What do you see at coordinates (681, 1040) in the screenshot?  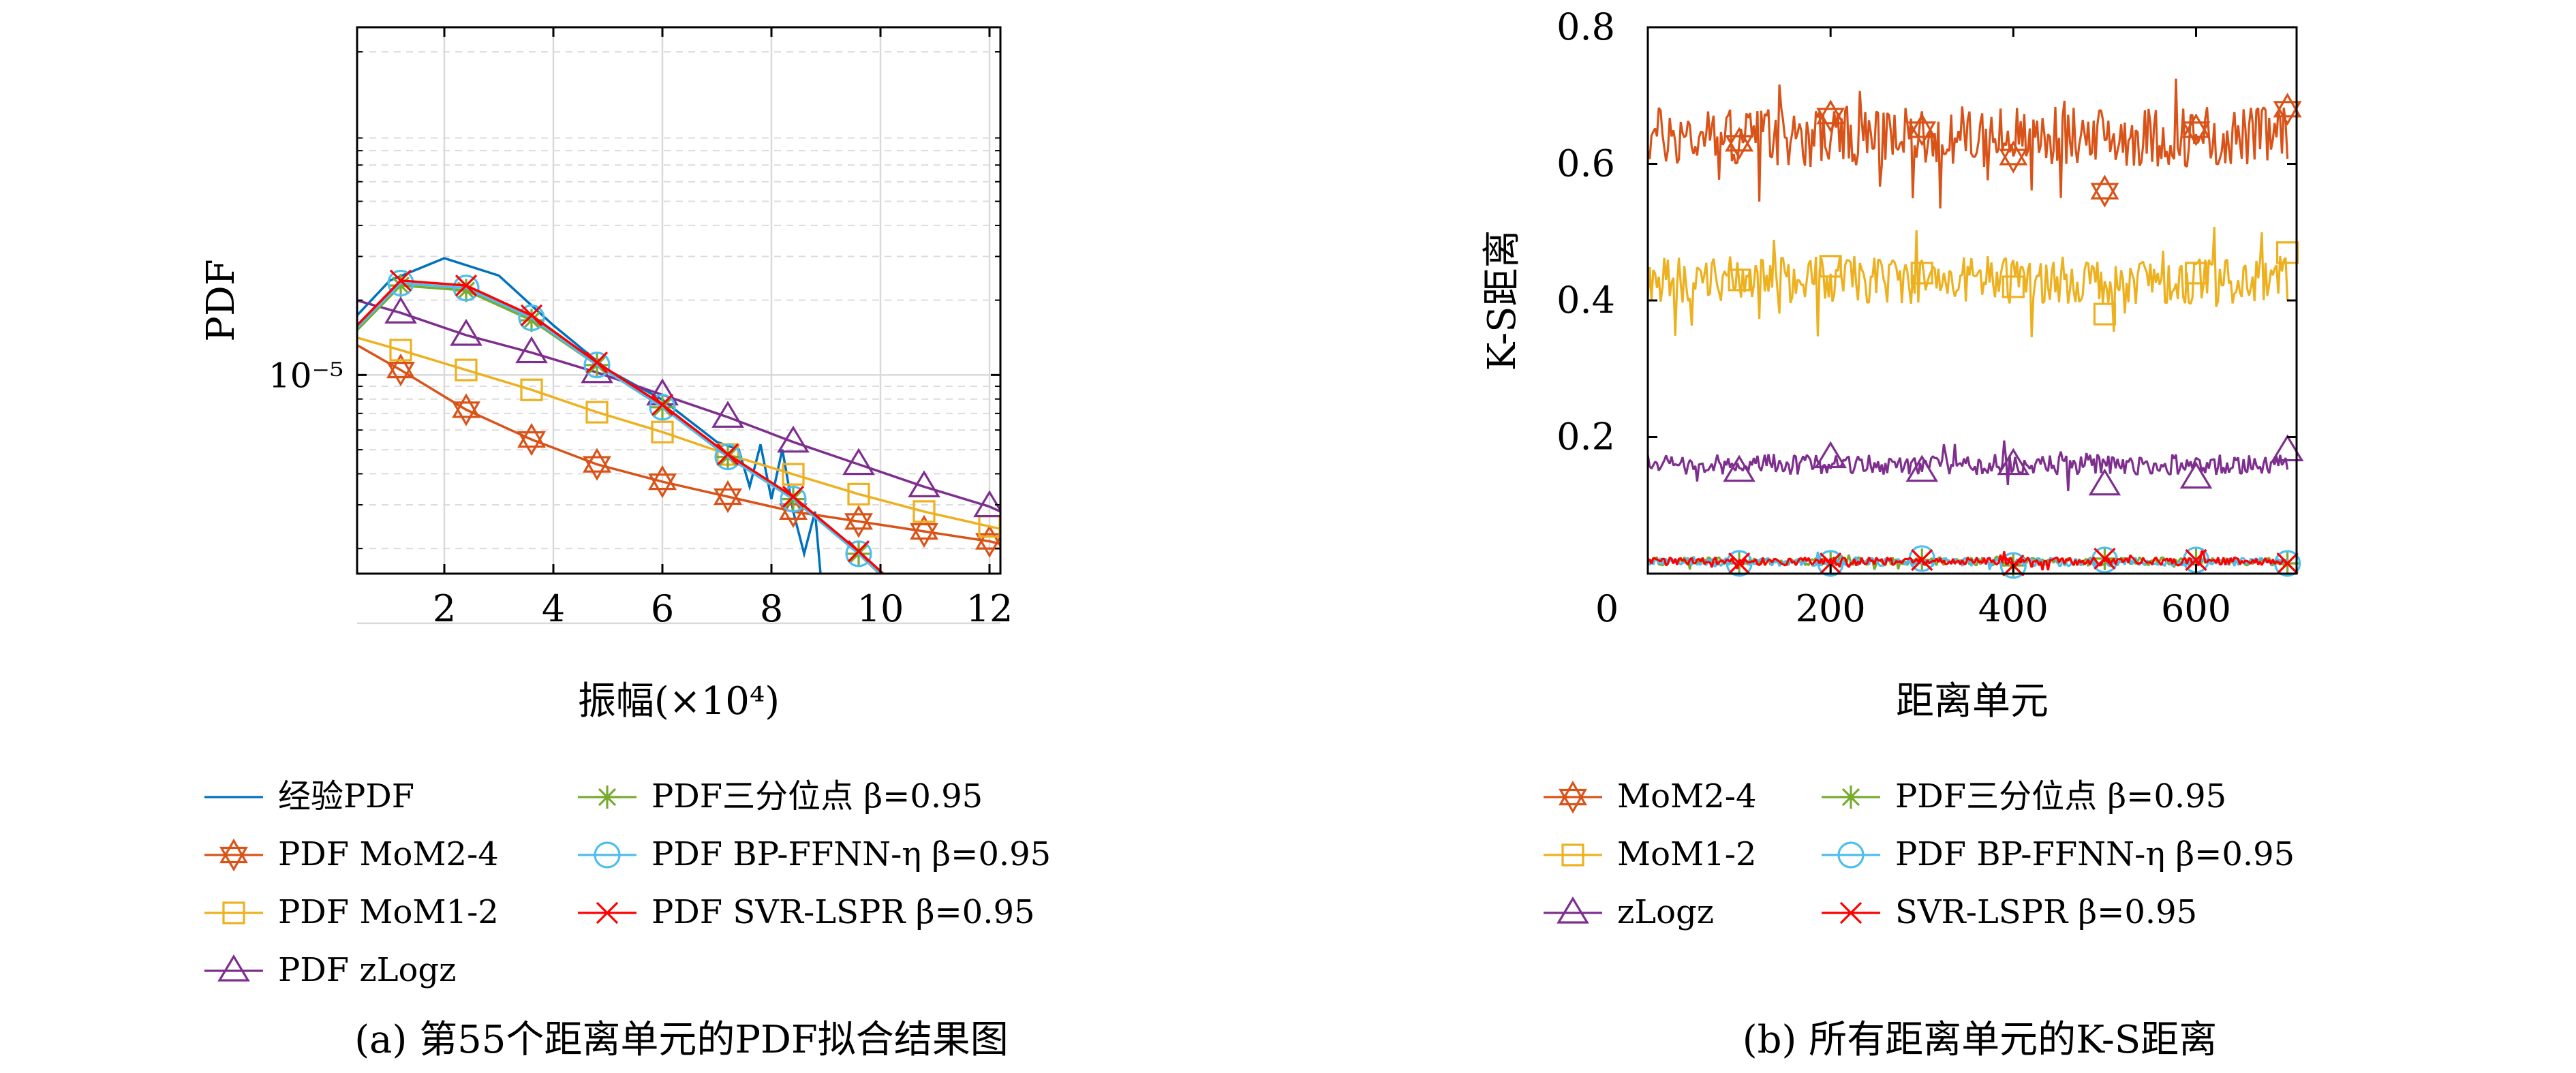 I see `chart-caption: (a) 第55个距离单元的PDF拟合结果图` at bounding box center [681, 1040].